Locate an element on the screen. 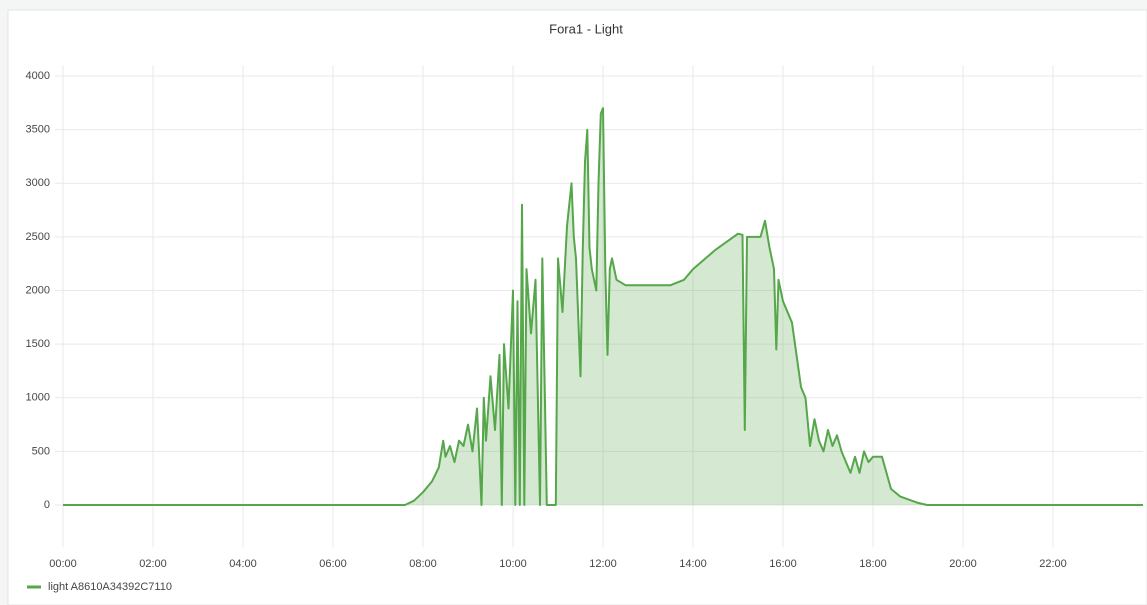 The width and height of the screenshot is (1147, 605). x-tick-label: 08:00 is located at coordinates (423, 564).